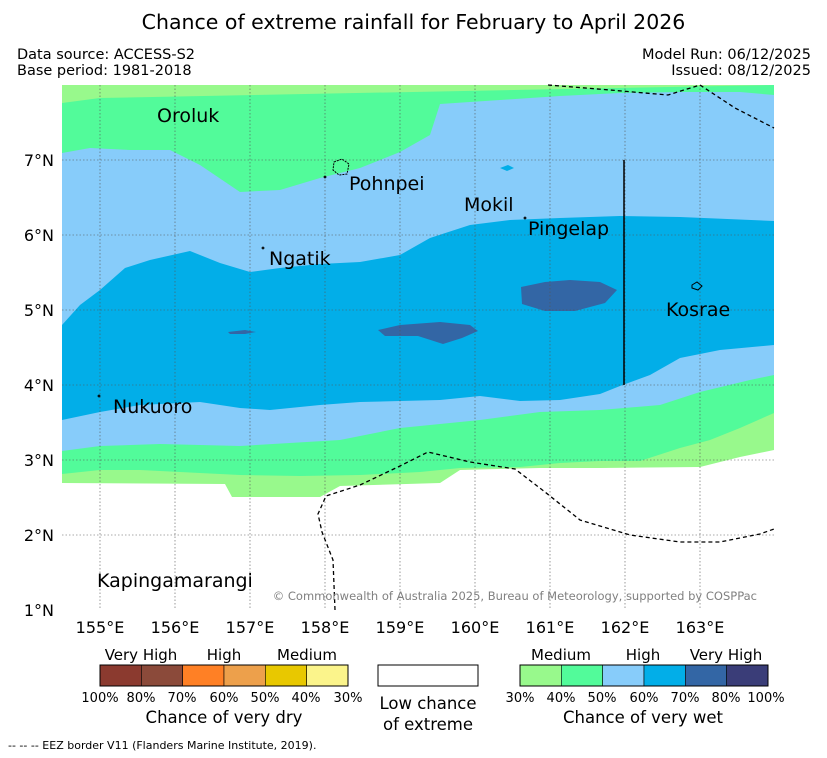 This screenshot has height=758, width=827. Describe the element at coordinates (152, 407) in the screenshot. I see `place-label-nukuoro: Nukuoro` at that location.